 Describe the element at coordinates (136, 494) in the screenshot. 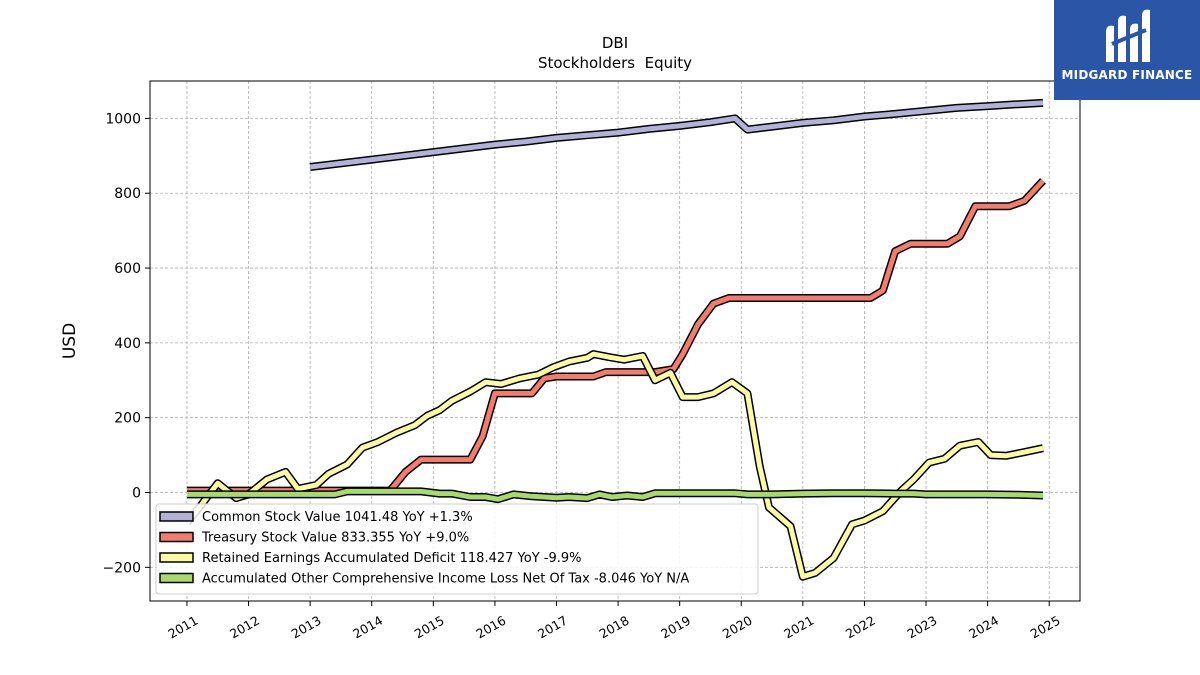

I see `y-tick-label: 0` at that location.